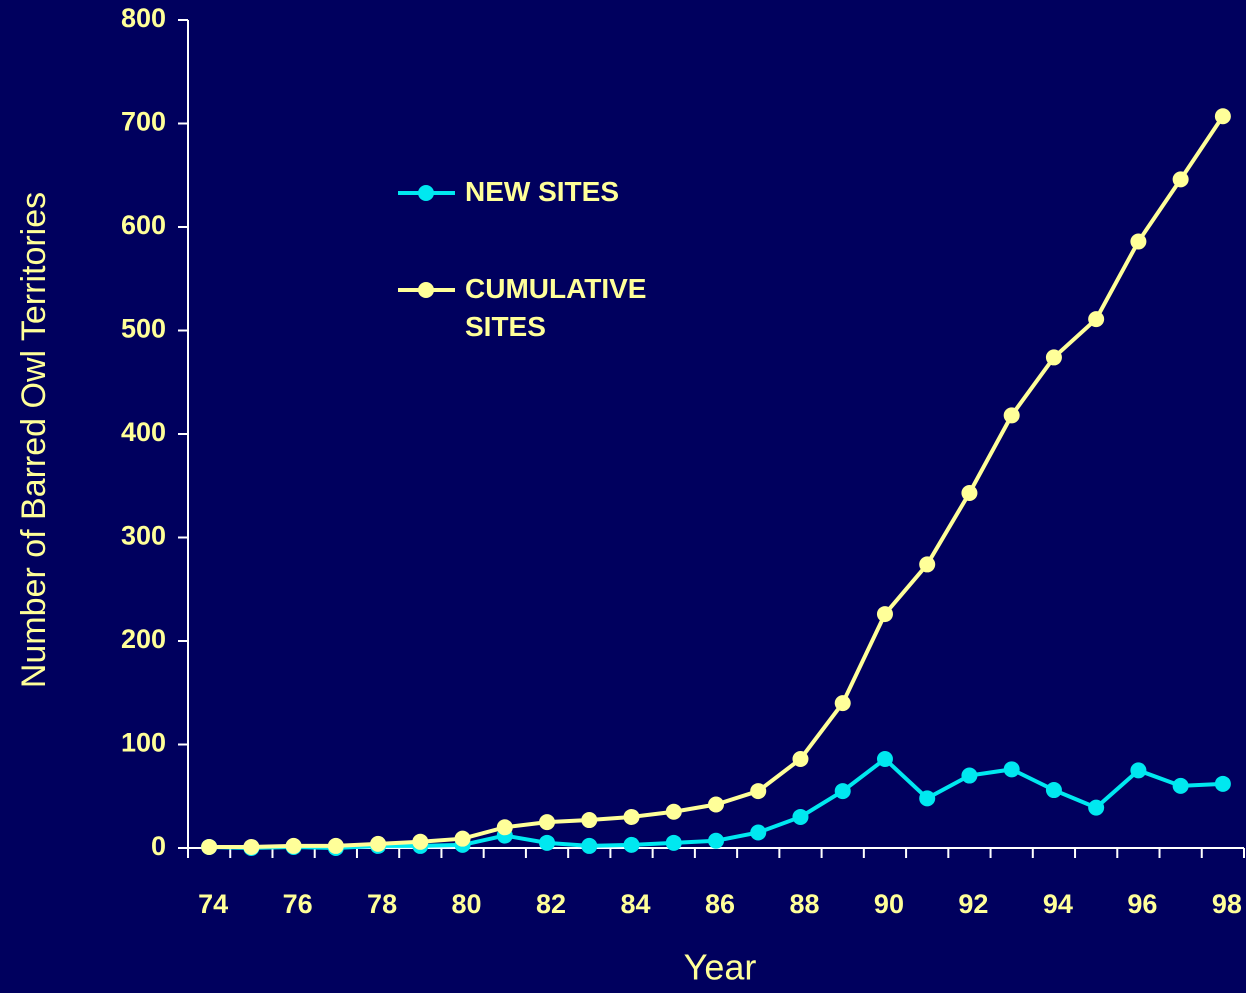 This screenshot has height=993, width=1246. I want to click on y-tick-label: 500, so click(143, 329).